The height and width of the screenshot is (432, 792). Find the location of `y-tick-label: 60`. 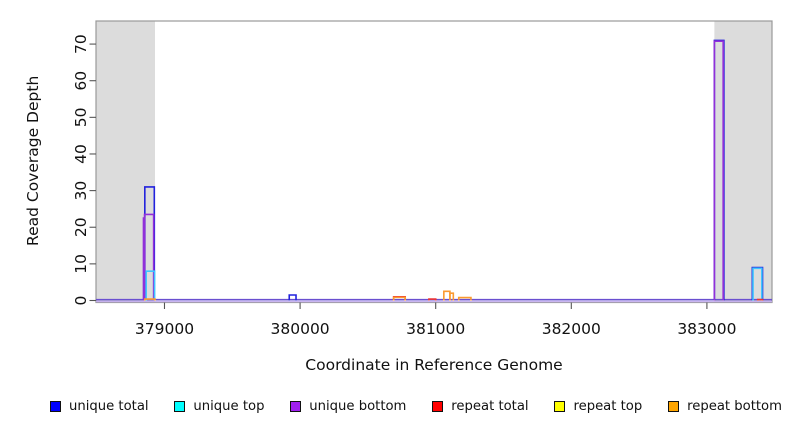

y-tick-label: 60 is located at coordinates (81, 81).